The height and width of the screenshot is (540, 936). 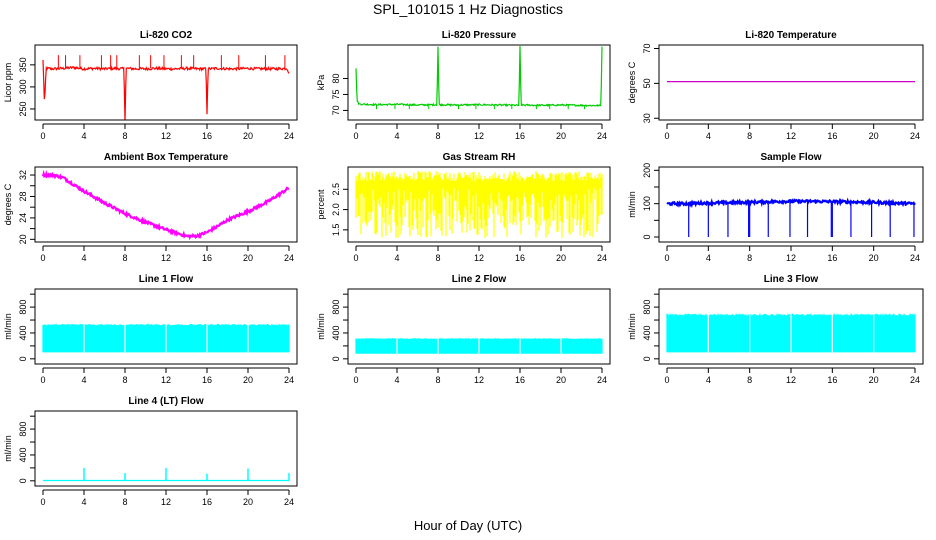 I want to click on y-axis-label: Licor ppm, so click(x=8, y=83).